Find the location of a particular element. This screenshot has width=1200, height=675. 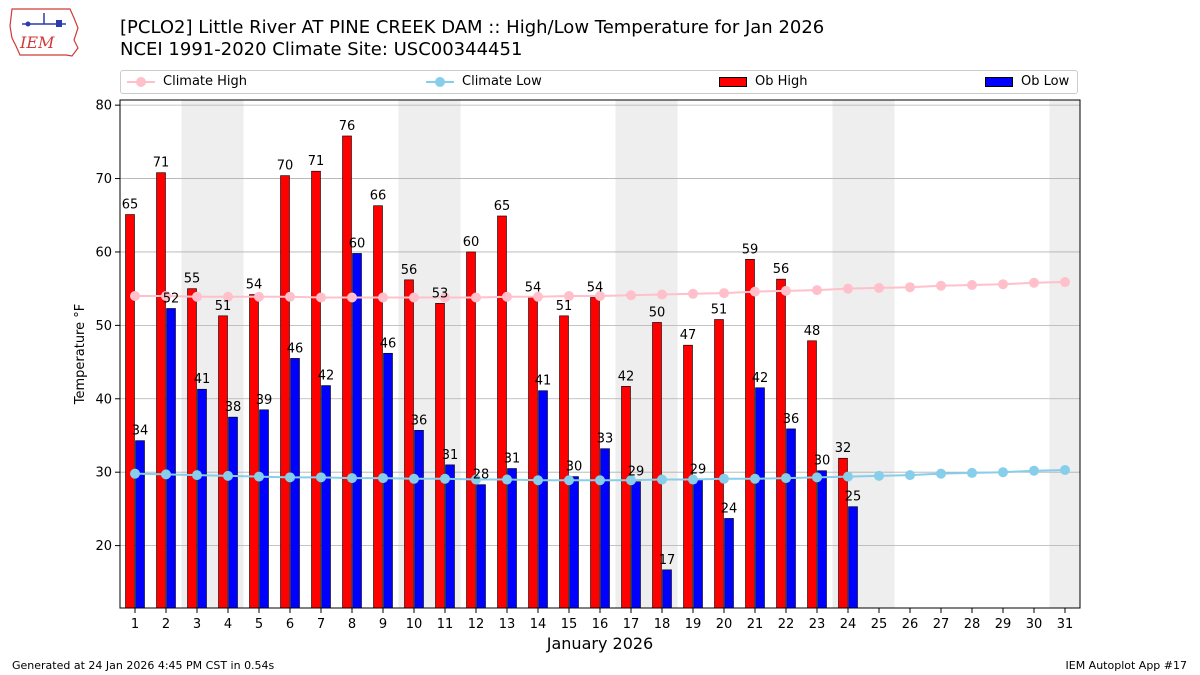

ob-low-data-label: 42 is located at coordinates (326, 376).